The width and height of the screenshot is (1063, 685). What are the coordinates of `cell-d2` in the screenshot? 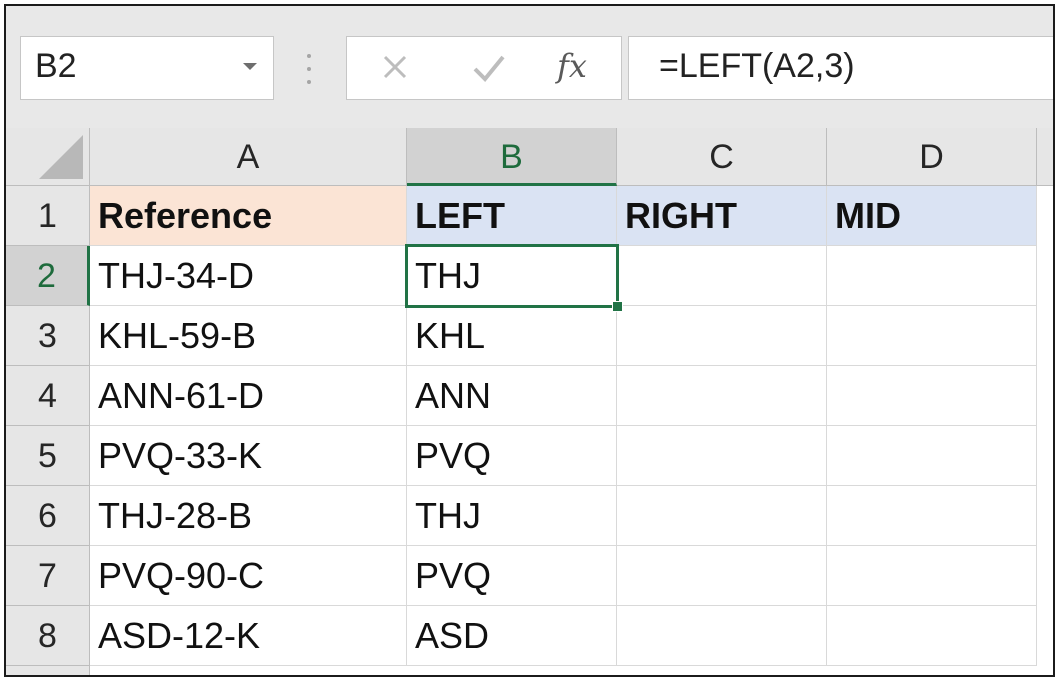 It's located at (932, 276).